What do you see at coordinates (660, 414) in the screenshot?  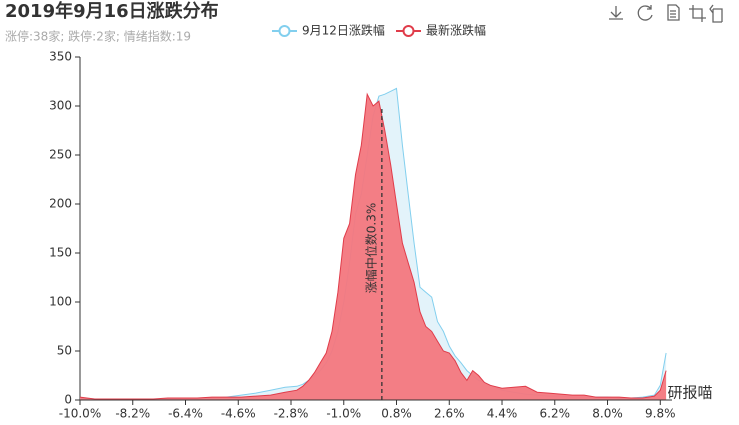 I see `x-tick-label: 9.8%` at bounding box center [660, 414].